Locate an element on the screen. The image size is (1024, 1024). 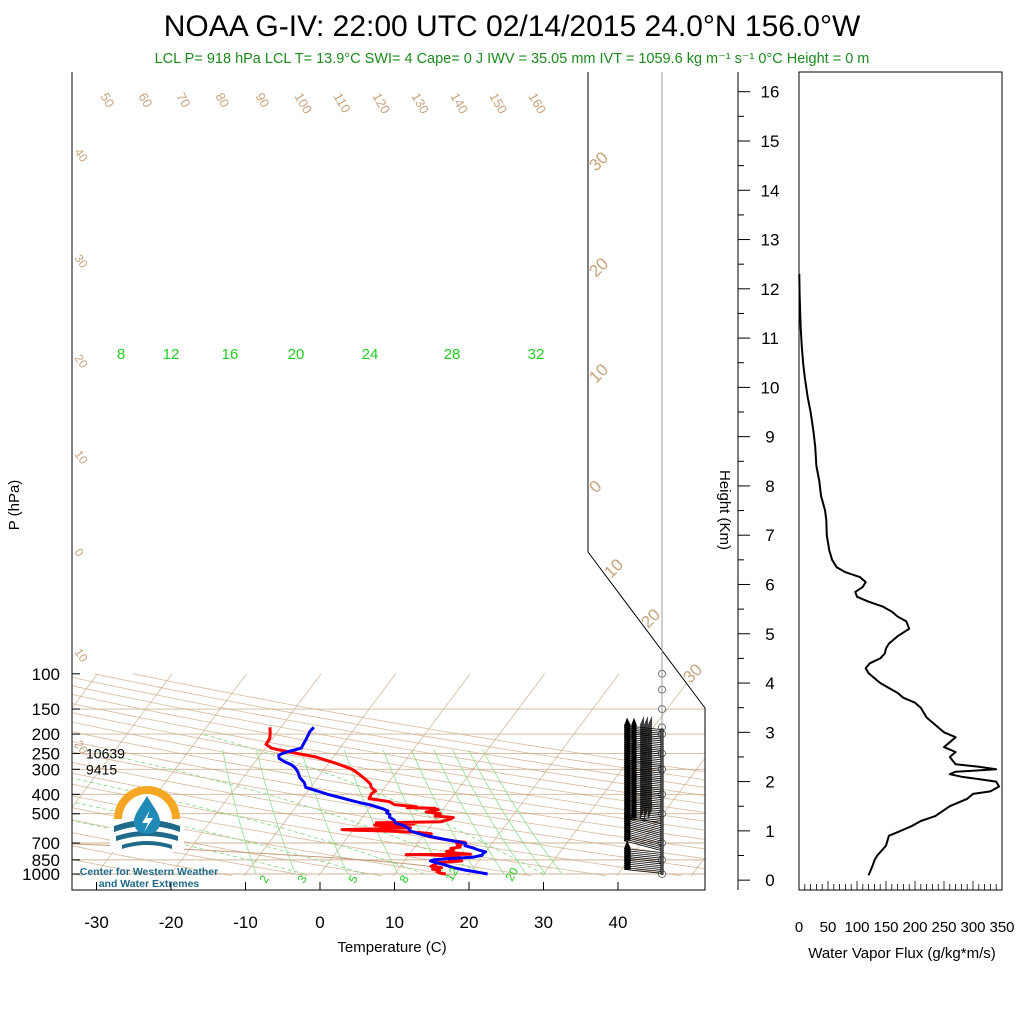
logo-caption-line2: and Water Extremes is located at coordinates (149, 884).